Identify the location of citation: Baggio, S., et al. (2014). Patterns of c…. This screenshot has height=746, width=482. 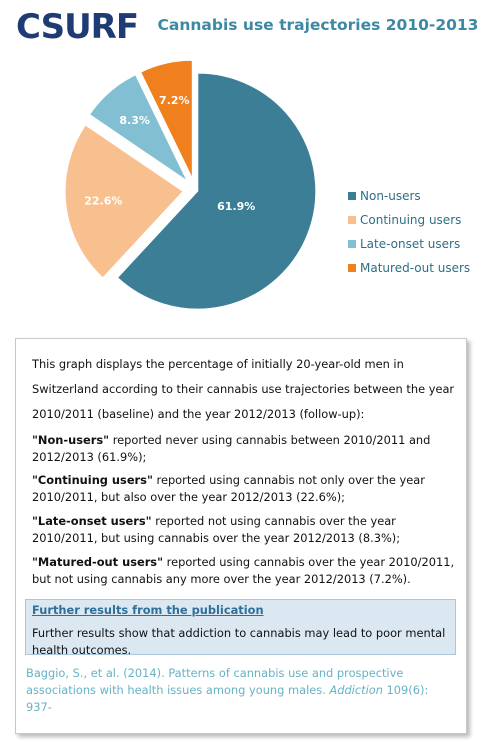
(241, 690).